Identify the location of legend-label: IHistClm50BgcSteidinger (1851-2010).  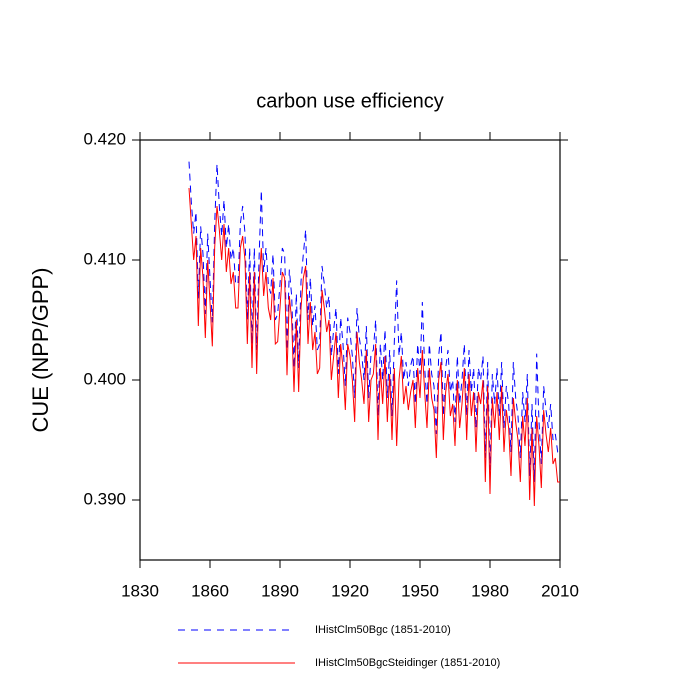
(407, 663).